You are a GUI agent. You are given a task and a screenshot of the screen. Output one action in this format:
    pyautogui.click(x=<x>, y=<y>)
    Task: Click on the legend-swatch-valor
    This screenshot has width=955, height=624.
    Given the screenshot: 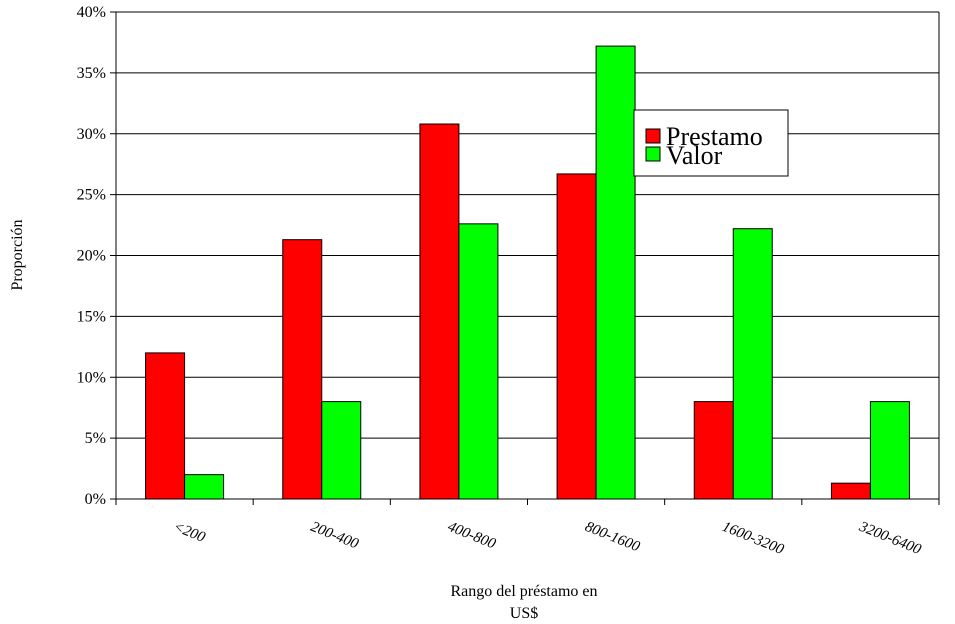 What is the action you would take?
    pyautogui.click(x=653, y=154)
    